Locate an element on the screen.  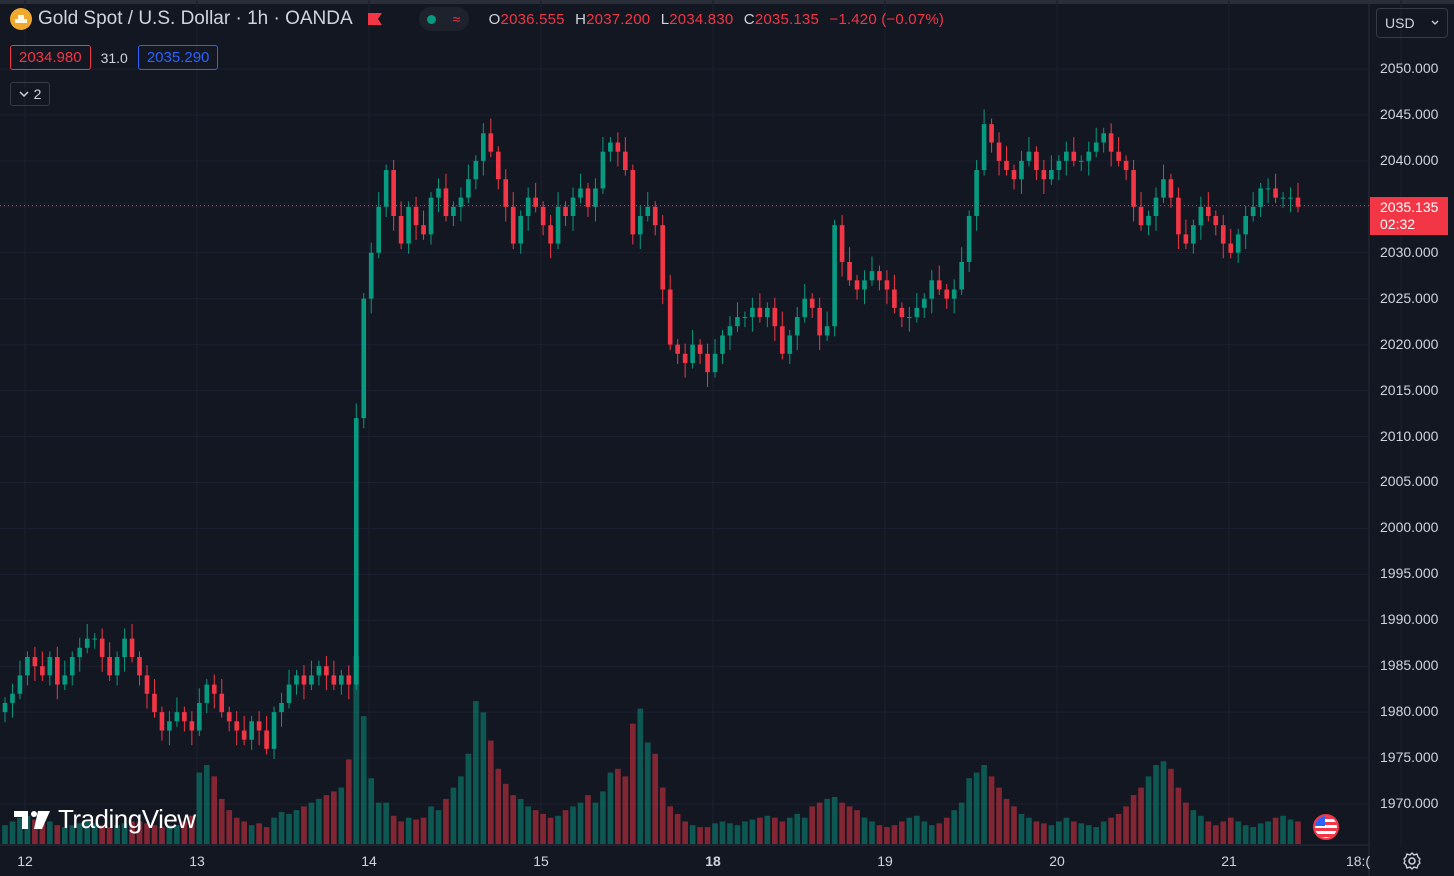
gold-symbol-icon is located at coordinates (21, 19).